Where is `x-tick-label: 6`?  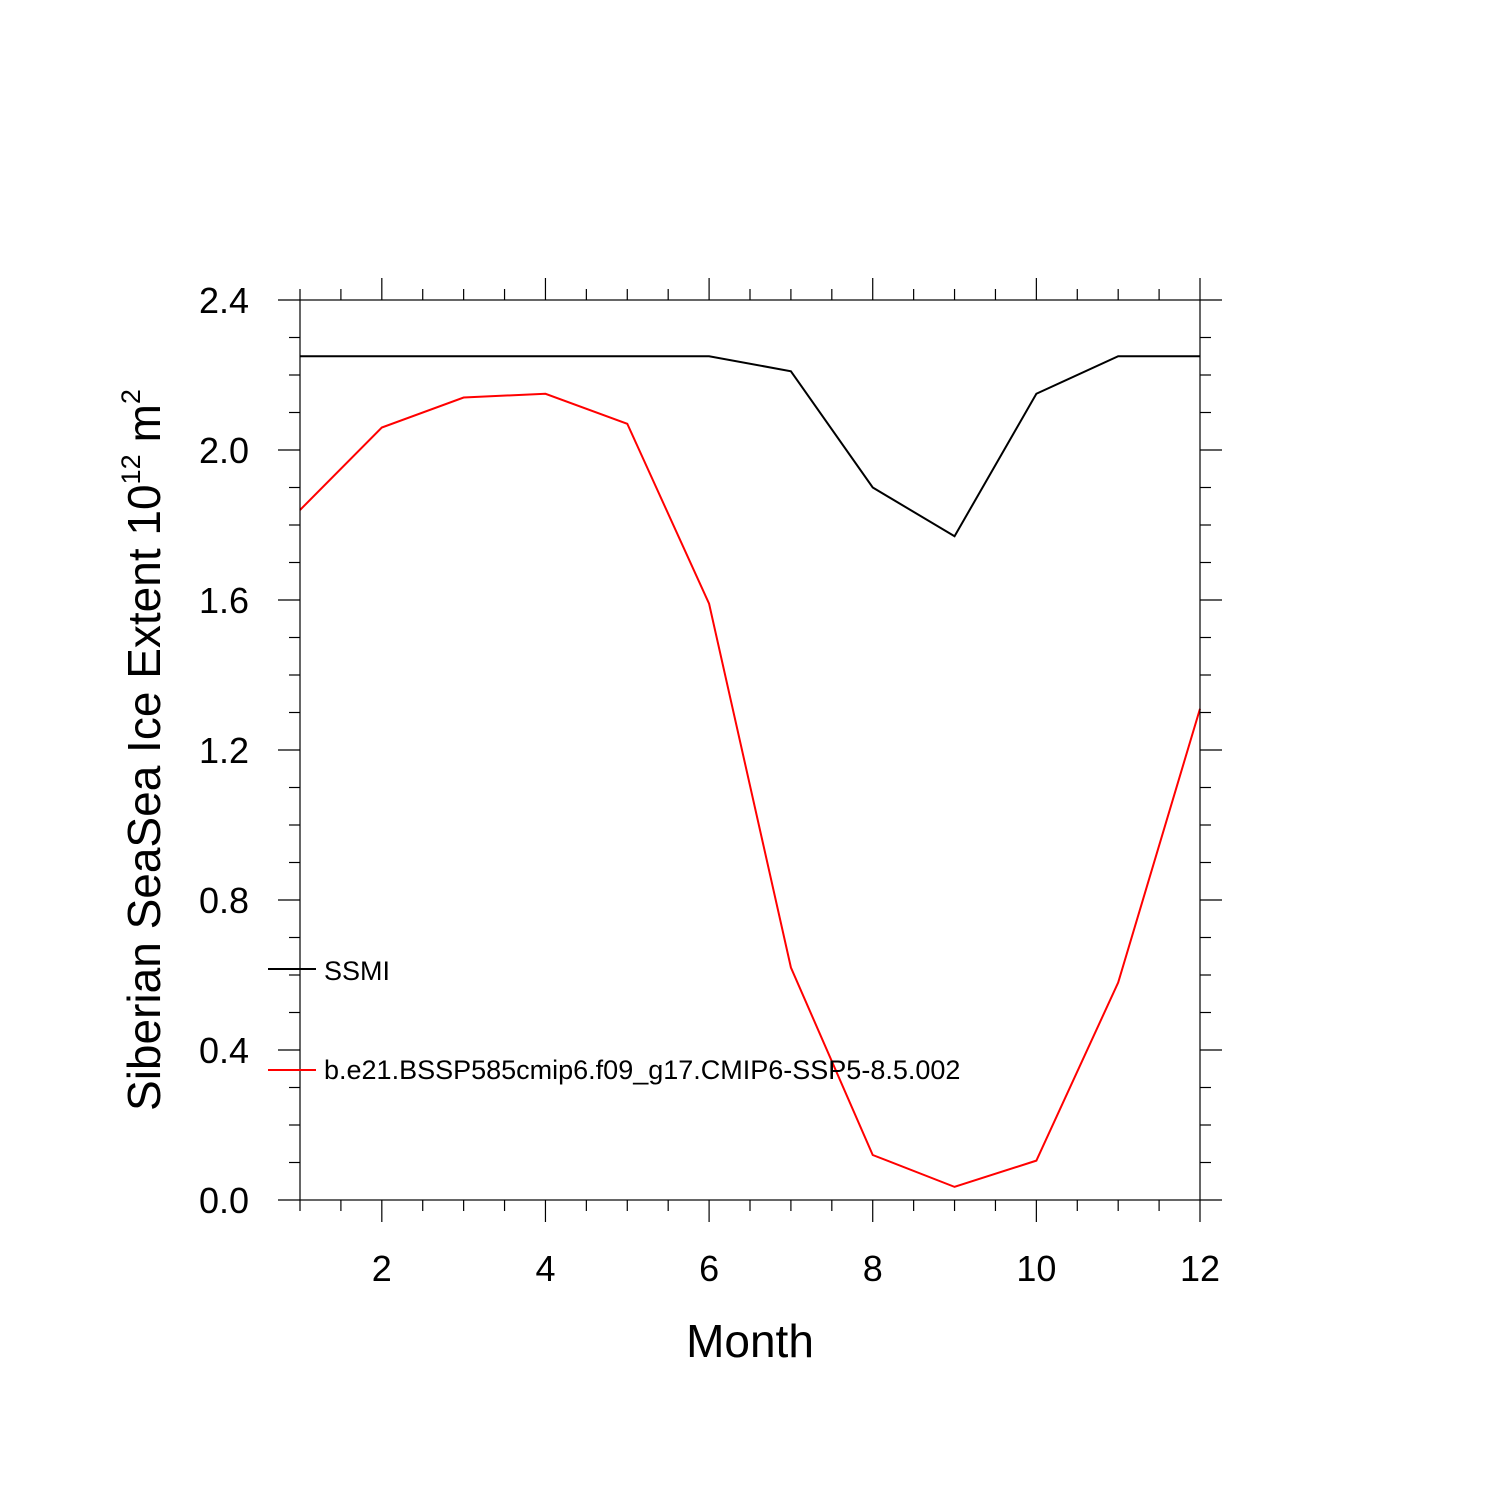 x-tick-label: 6 is located at coordinates (709, 1268).